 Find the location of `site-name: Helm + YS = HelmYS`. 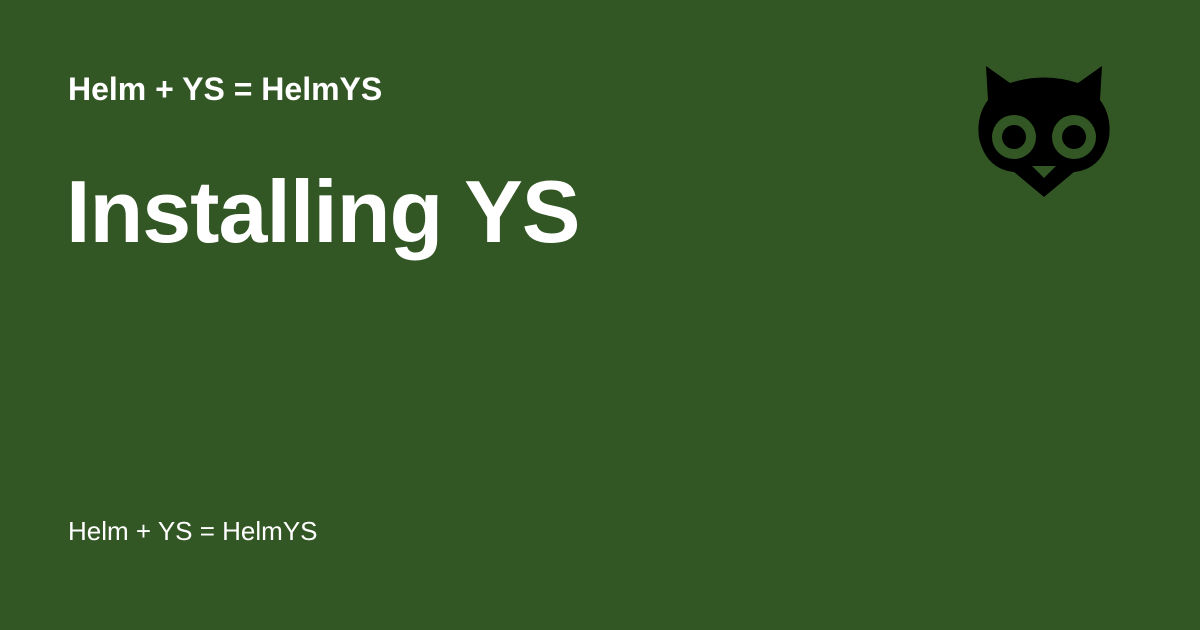

site-name: Helm + YS = HelmYS is located at coordinates (225, 89).